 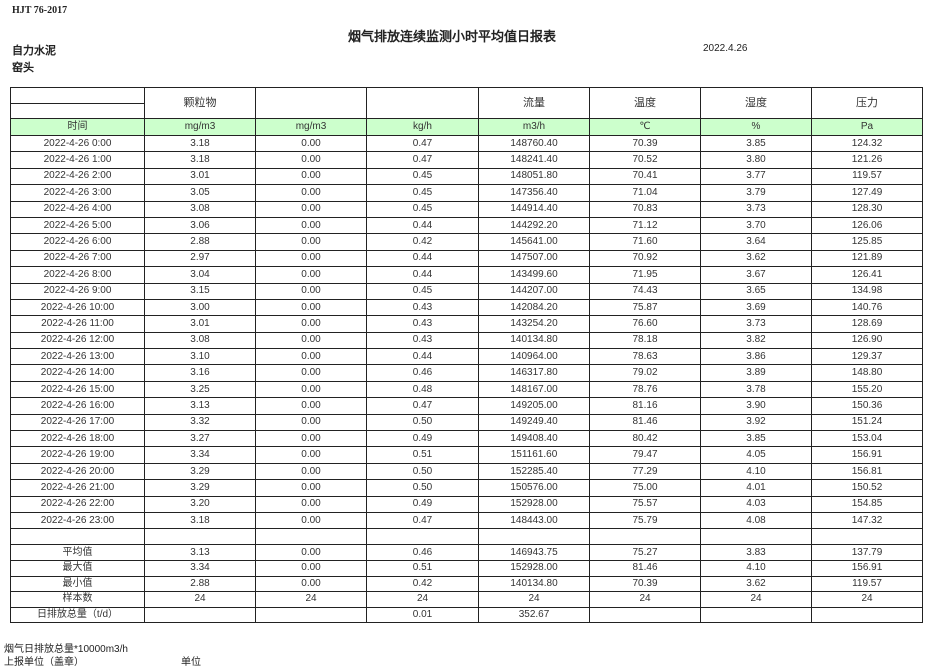 I want to click on table-cell: 3.86, so click(x=756, y=357).